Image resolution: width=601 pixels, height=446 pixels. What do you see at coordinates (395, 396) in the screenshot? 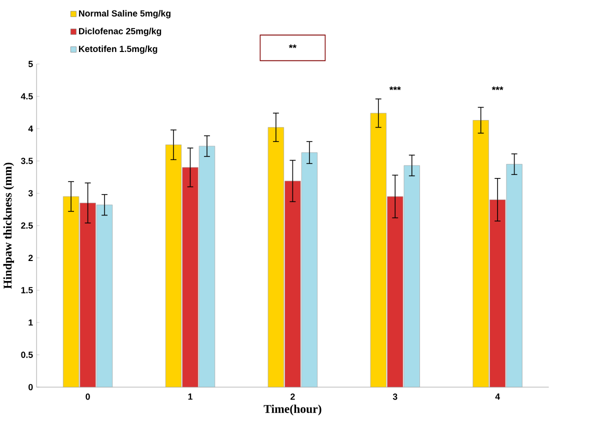
I see `x-tick-label: 3` at bounding box center [395, 396].